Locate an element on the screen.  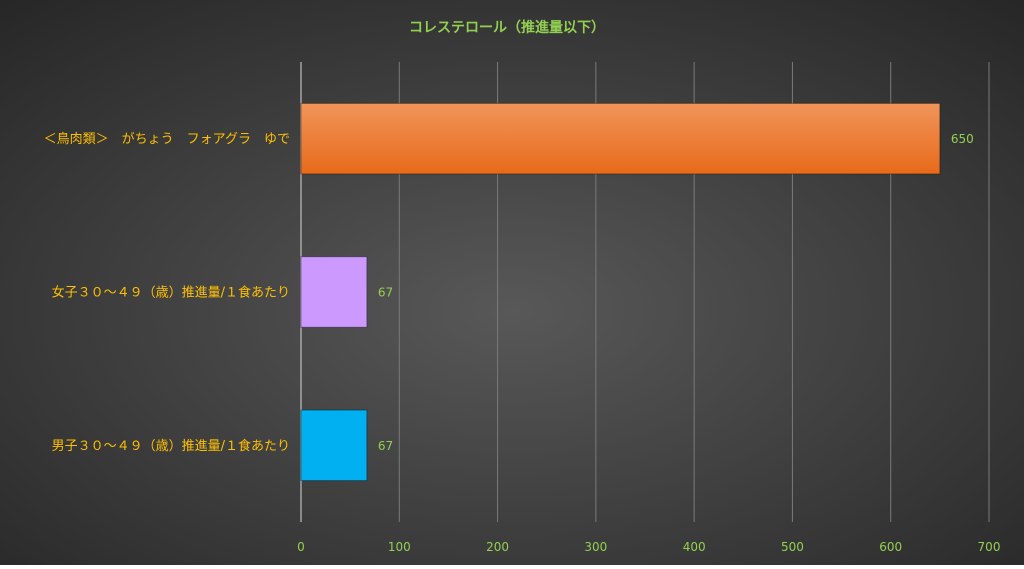
x-tick-label: 600 is located at coordinates (890, 547).